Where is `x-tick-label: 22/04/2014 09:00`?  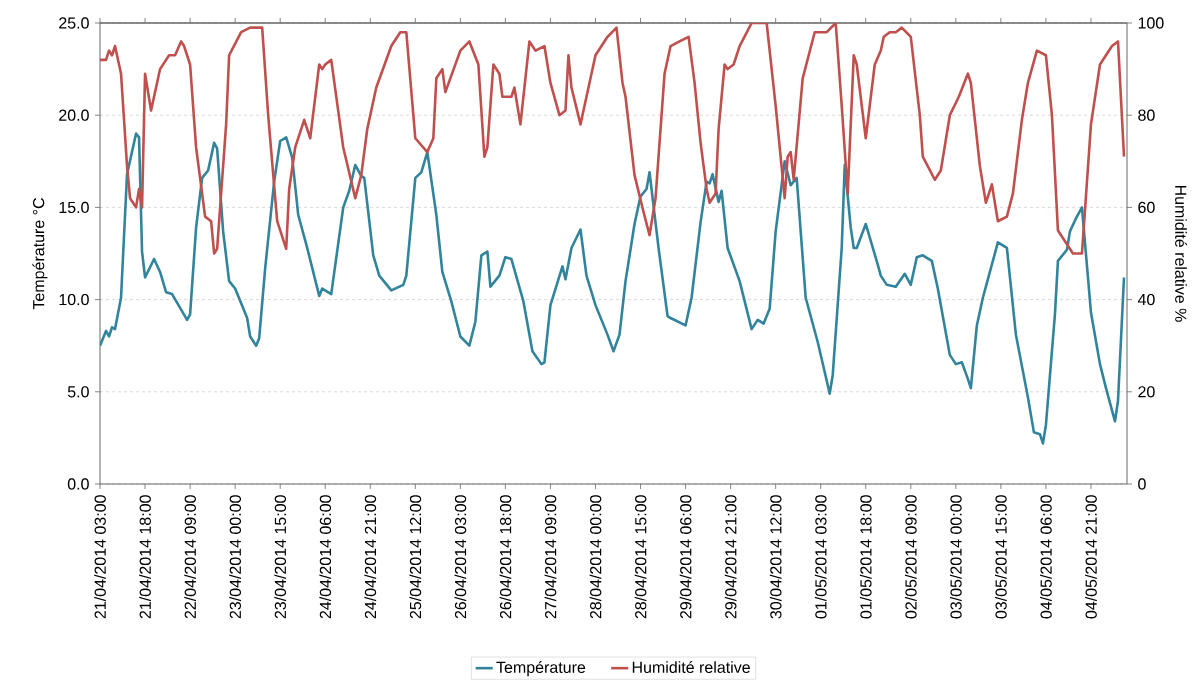
x-tick-label: 22/04/2014 09:00 is located at coordinates (190, 557).